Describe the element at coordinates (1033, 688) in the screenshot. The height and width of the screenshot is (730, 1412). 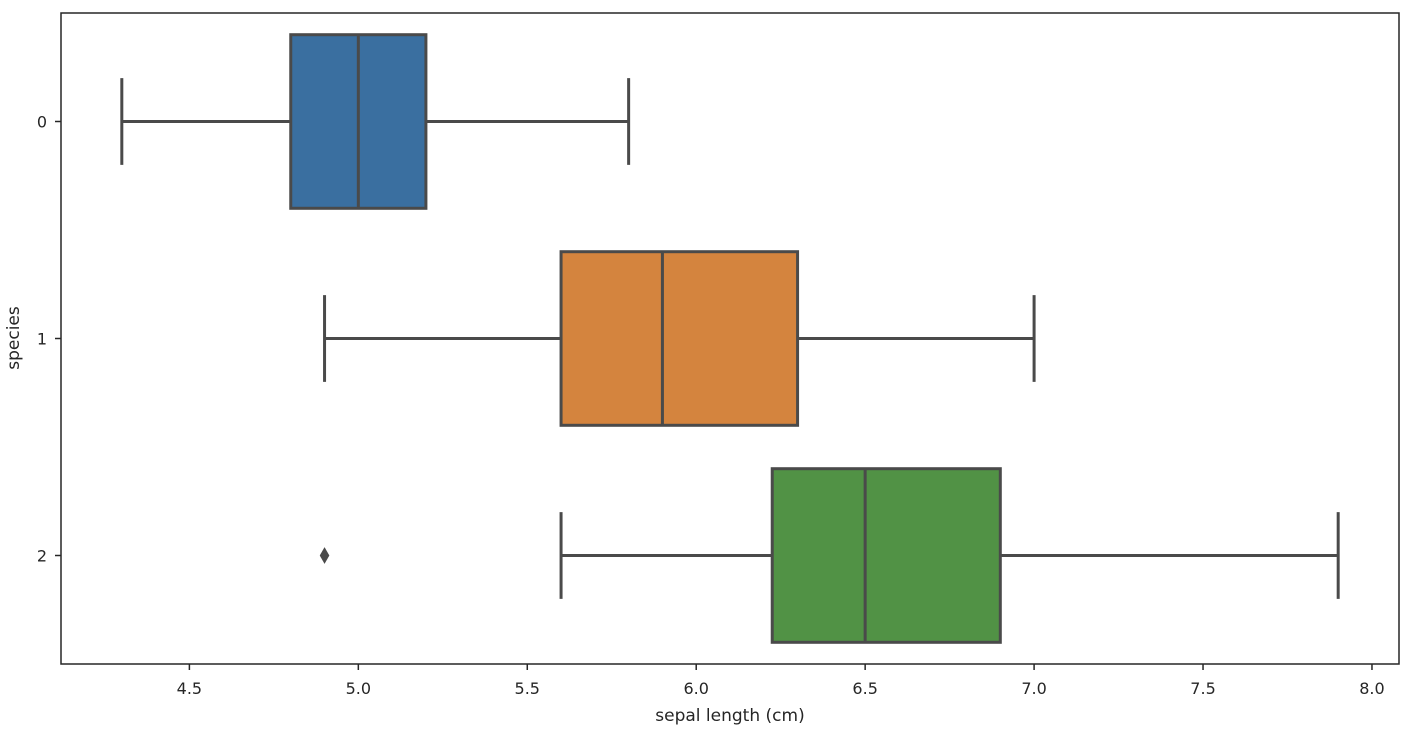
I see `x-tick-label: 7.0` at that location.